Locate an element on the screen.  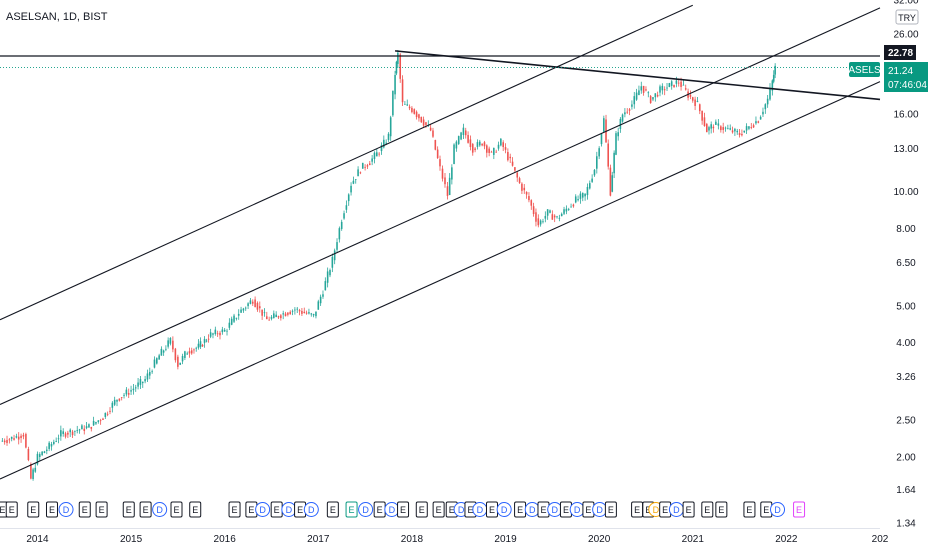
level-price-badge: 22.78 is located at coordinates (900, 52).